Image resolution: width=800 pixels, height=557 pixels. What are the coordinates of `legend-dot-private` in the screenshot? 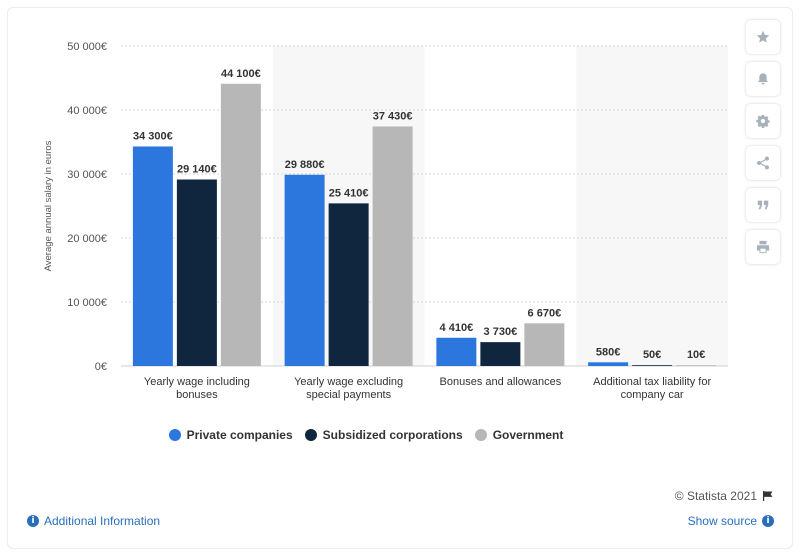 It's located at (174, 435).